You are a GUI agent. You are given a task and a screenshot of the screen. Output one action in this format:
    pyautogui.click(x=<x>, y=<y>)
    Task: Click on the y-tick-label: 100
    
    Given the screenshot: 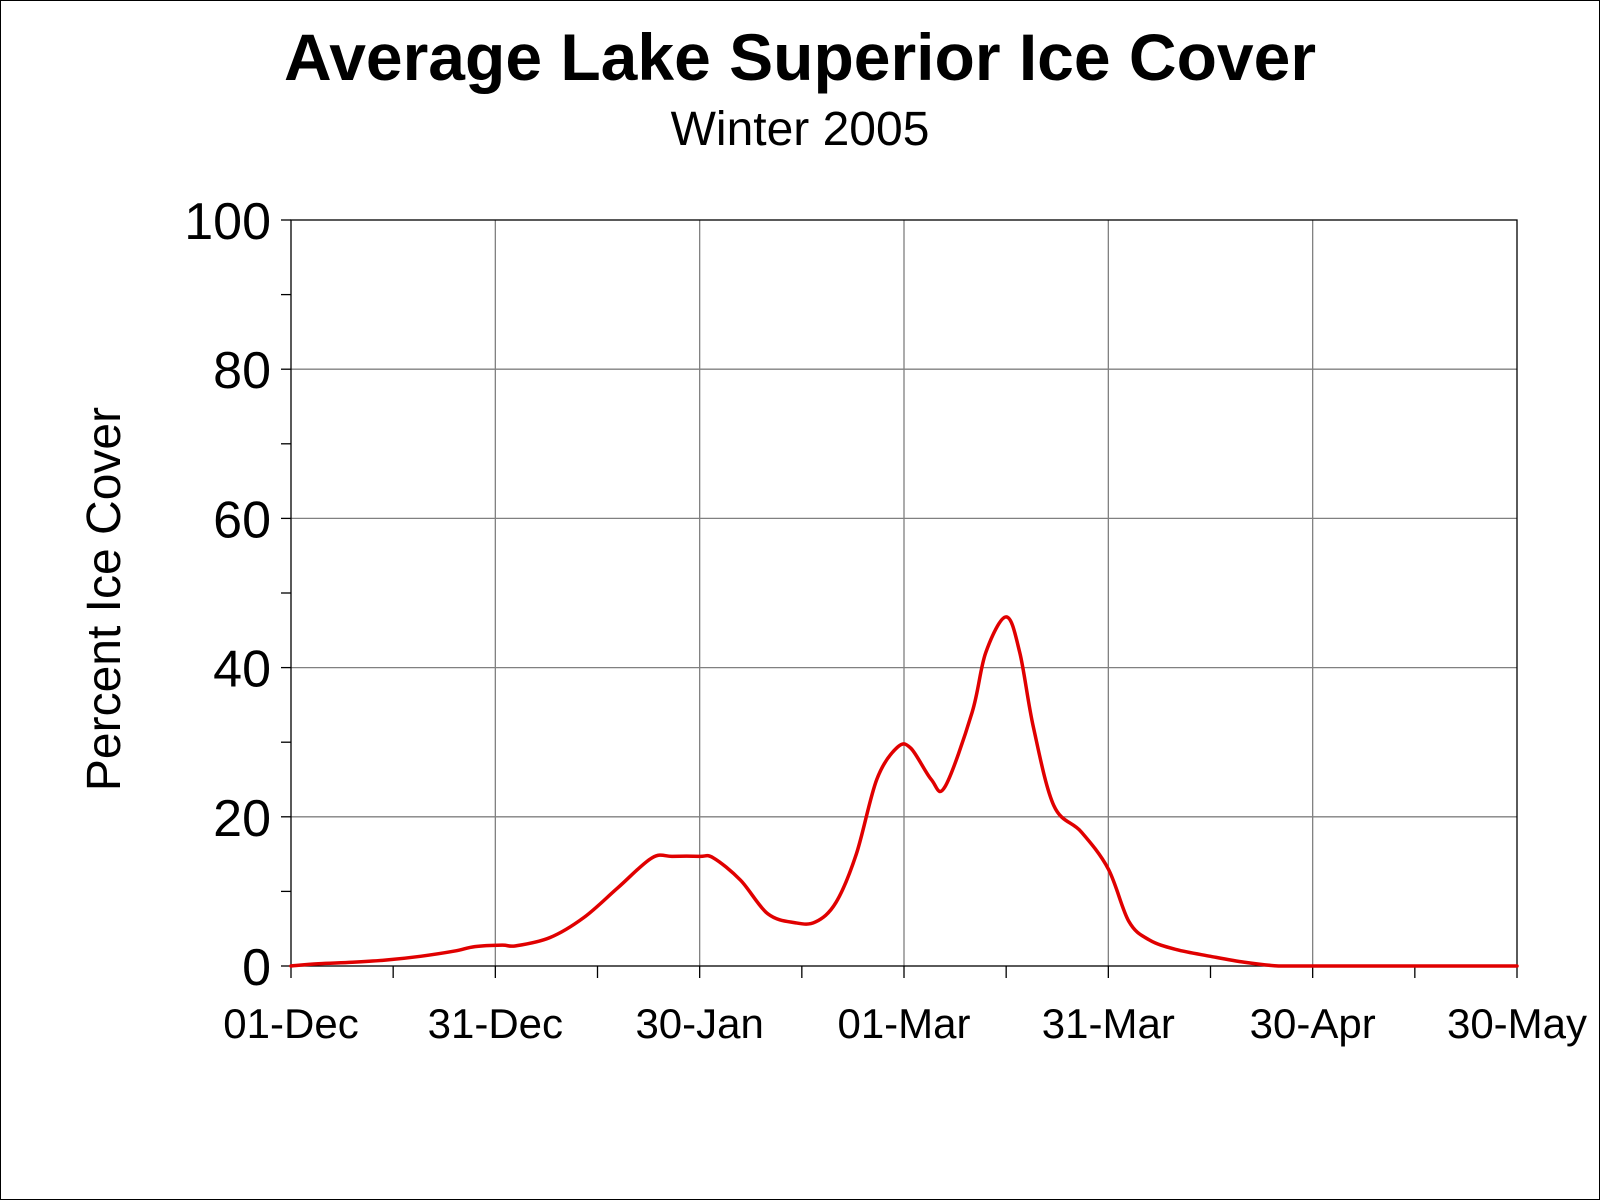 What is the action you would take?
    pyautogui.click(x=227, y=222)
    